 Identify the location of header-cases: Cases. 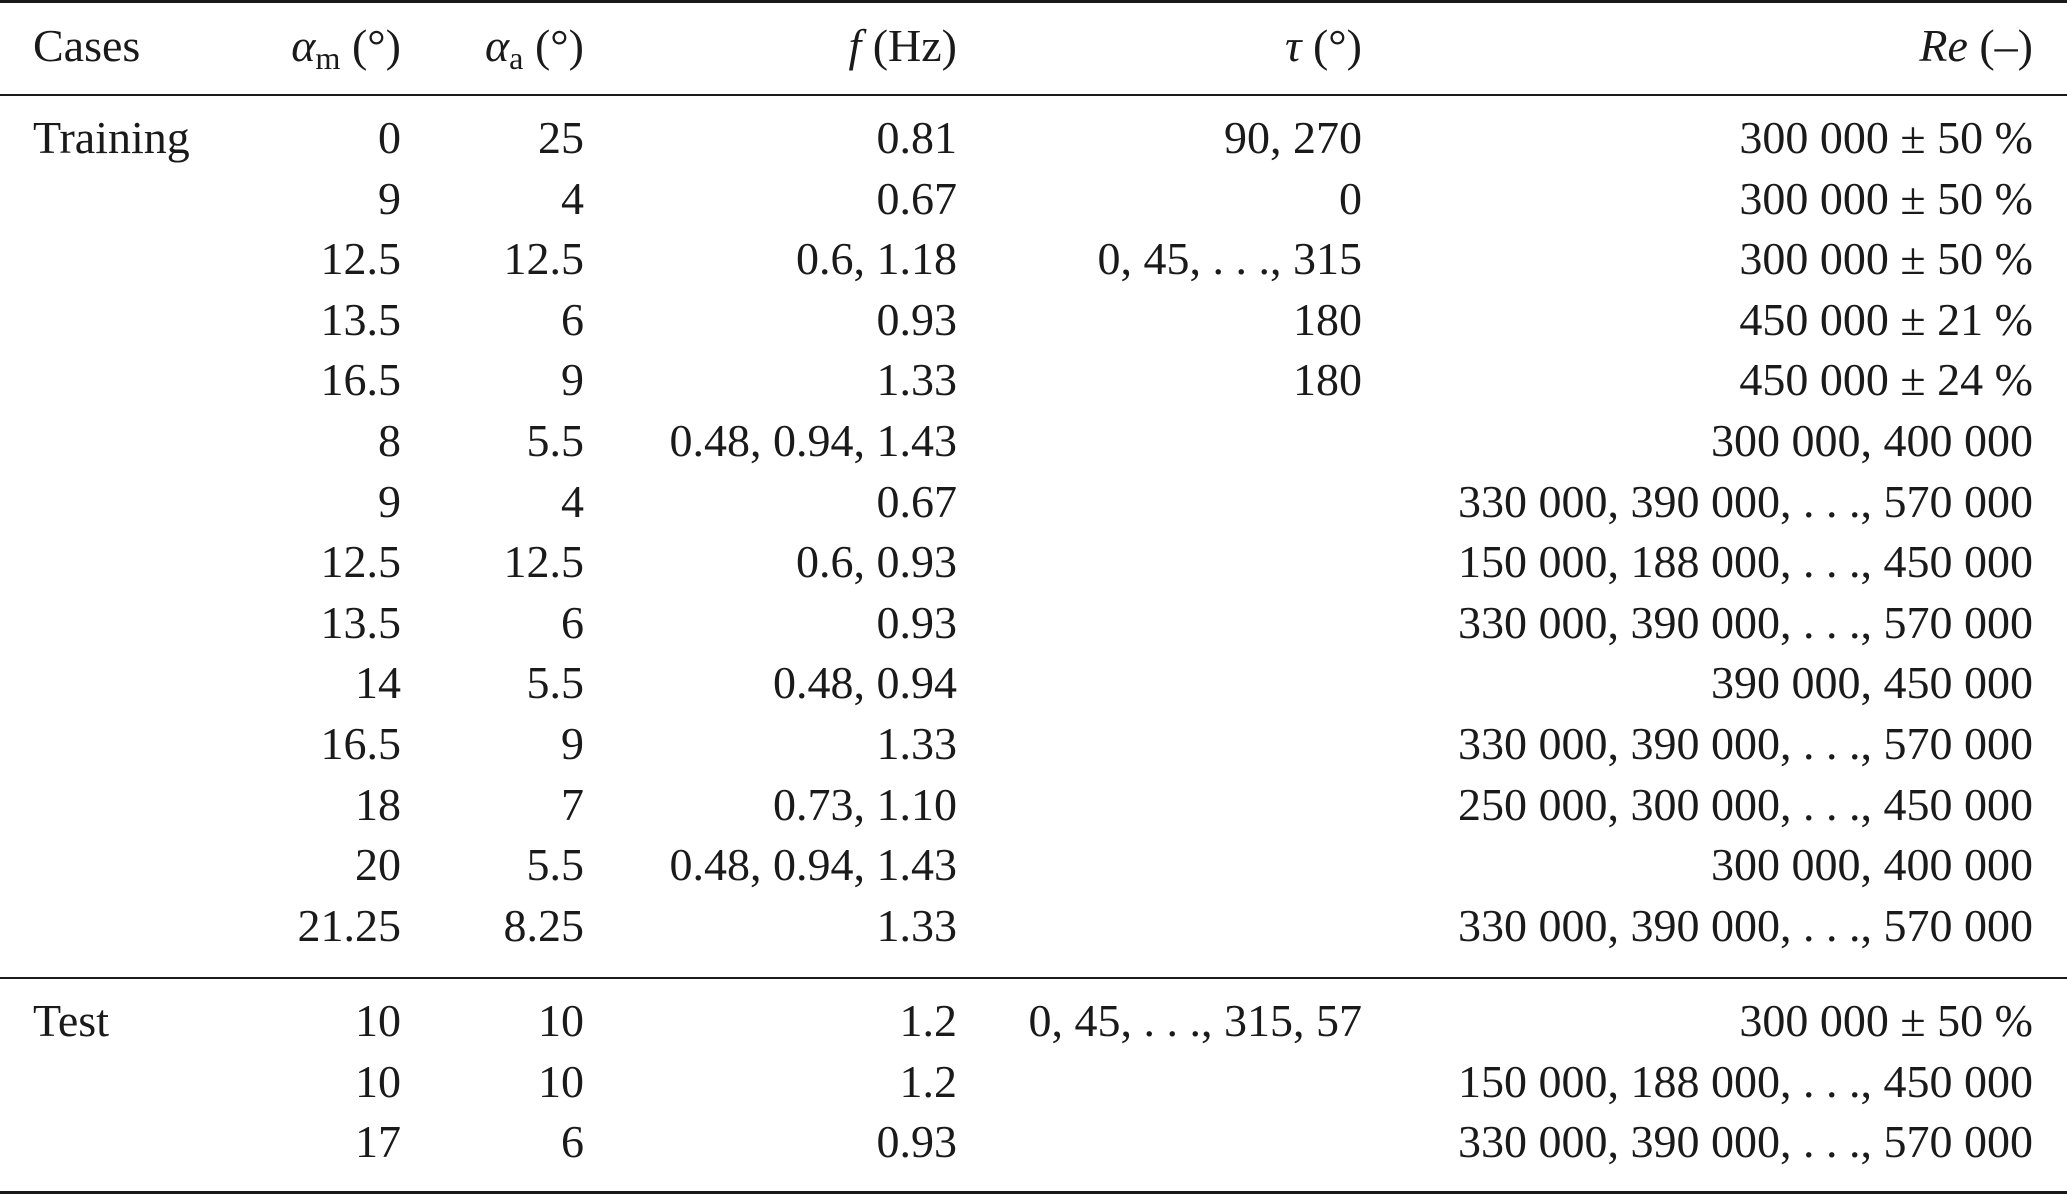
(87, 45).